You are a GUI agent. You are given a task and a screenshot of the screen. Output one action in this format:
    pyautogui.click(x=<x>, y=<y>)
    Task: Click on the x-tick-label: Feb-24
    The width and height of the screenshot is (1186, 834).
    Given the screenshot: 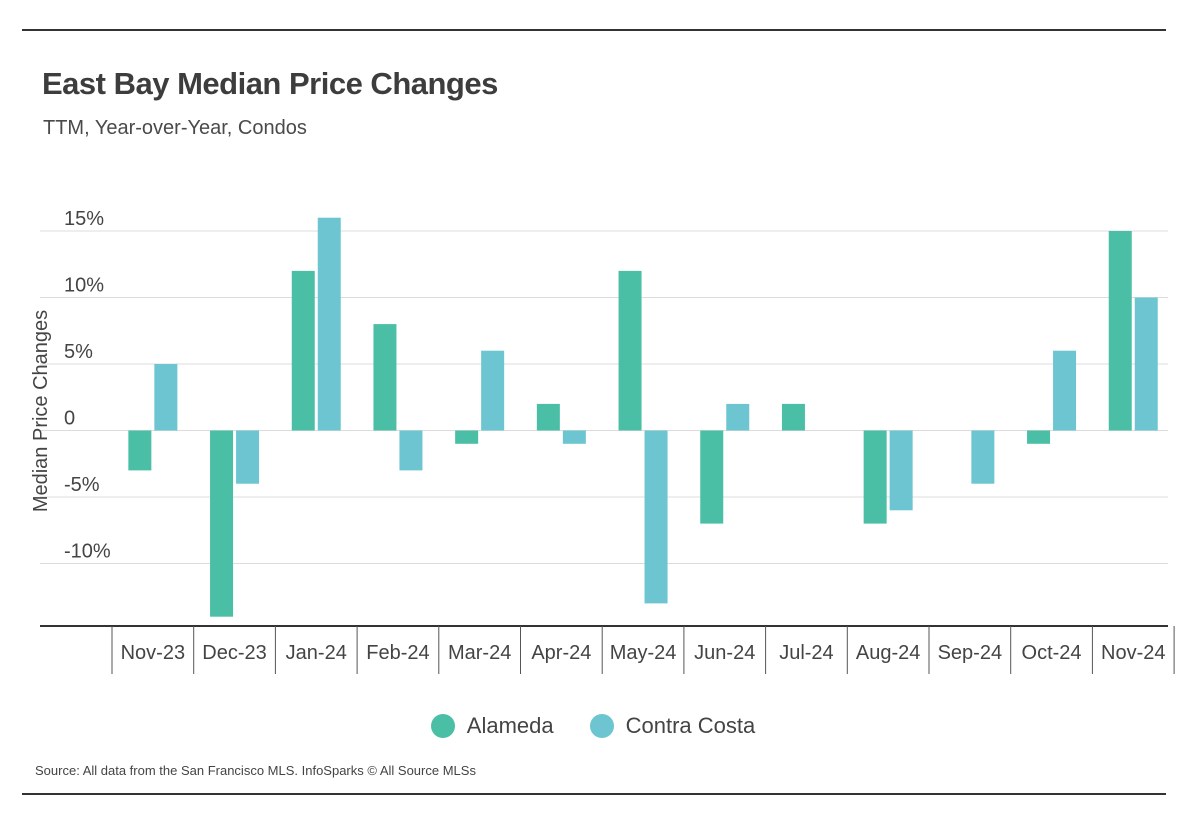 What is the action you would take?
    pyautogui.click(x=397, y=653)
    